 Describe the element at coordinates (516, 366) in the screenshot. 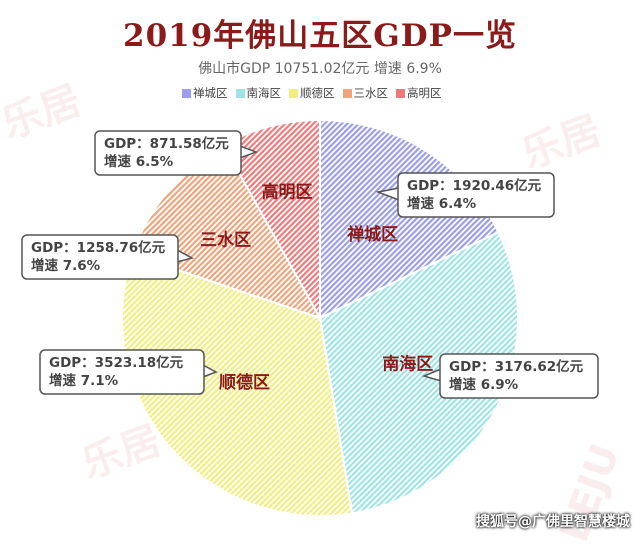

I see `callout-gdp-value: GDP：3176.62亿元` at that location.